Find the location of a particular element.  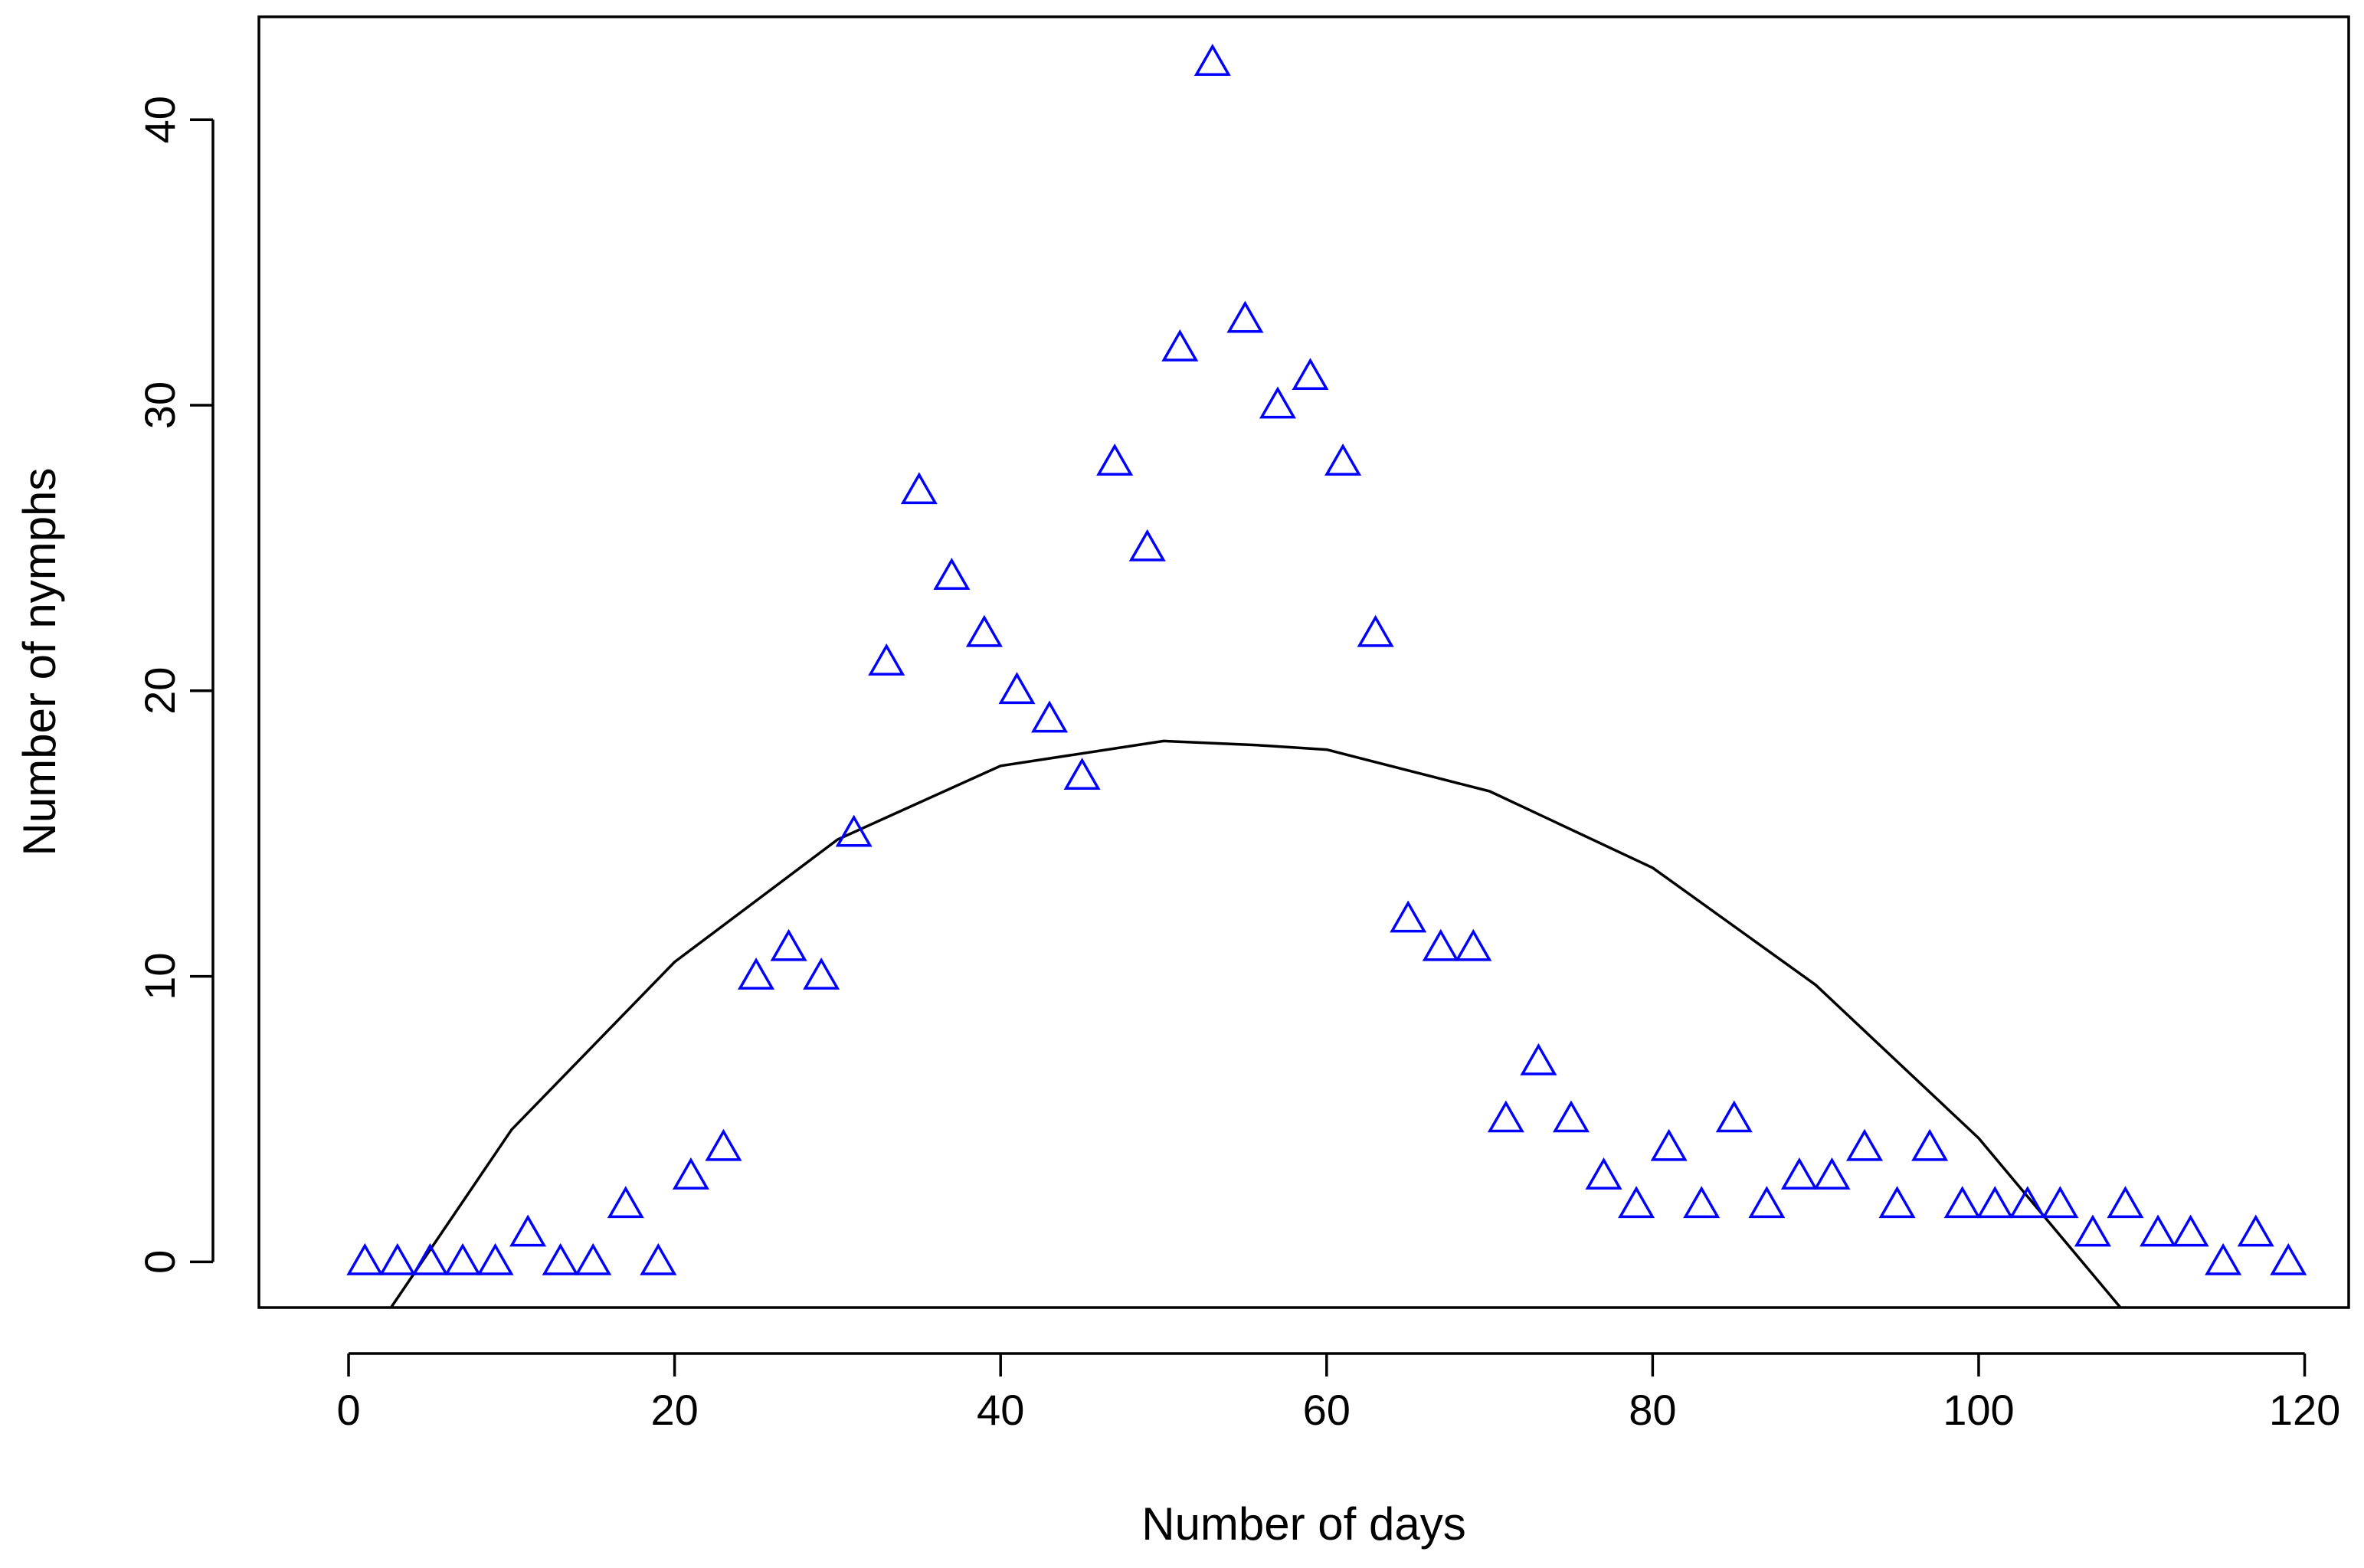

y-tick-label: 10 is located at coordinates (160, 976).